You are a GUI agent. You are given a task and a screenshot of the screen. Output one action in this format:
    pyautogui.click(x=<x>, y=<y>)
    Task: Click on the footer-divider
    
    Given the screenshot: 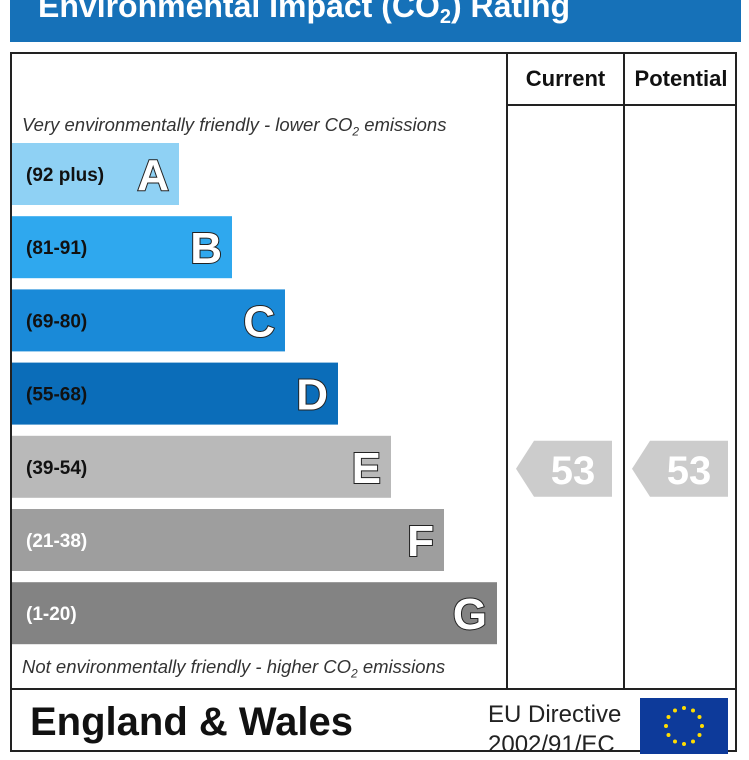 What is the action you would take?
    pyautogui.click(x=373, y=689)
    